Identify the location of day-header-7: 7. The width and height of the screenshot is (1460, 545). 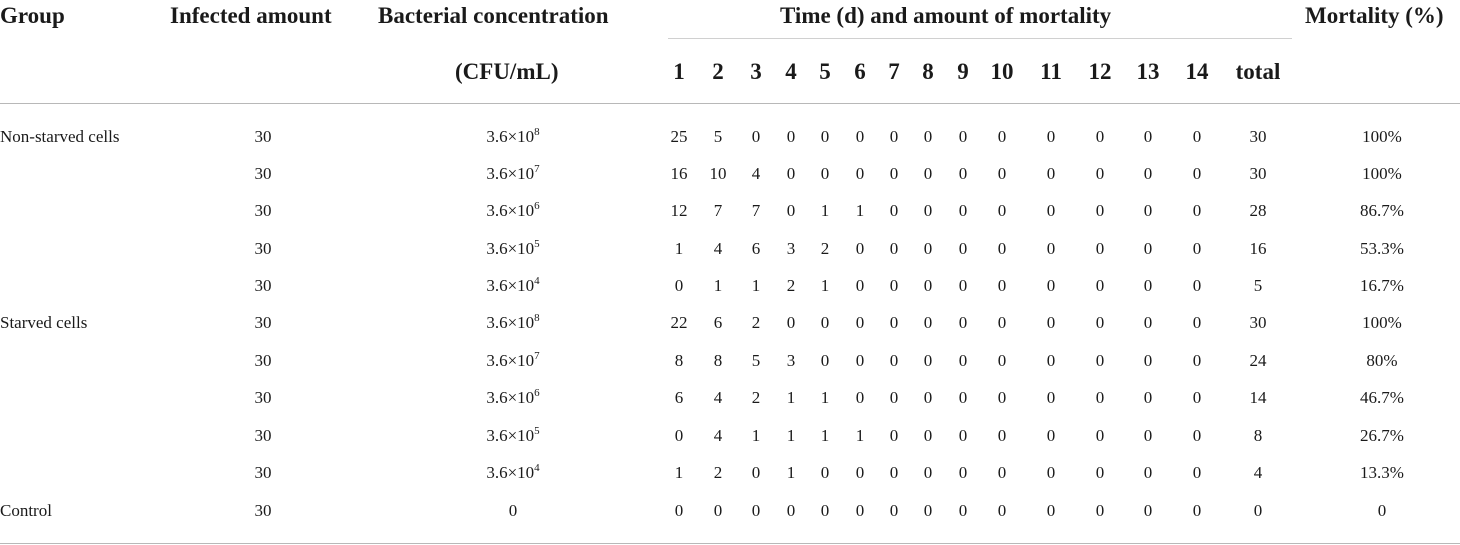
(894, 71).